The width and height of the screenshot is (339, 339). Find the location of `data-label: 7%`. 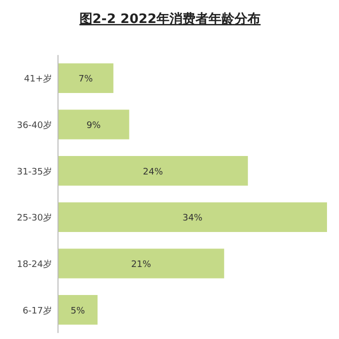

data-label: 7% is located at coordinates (86, 79).